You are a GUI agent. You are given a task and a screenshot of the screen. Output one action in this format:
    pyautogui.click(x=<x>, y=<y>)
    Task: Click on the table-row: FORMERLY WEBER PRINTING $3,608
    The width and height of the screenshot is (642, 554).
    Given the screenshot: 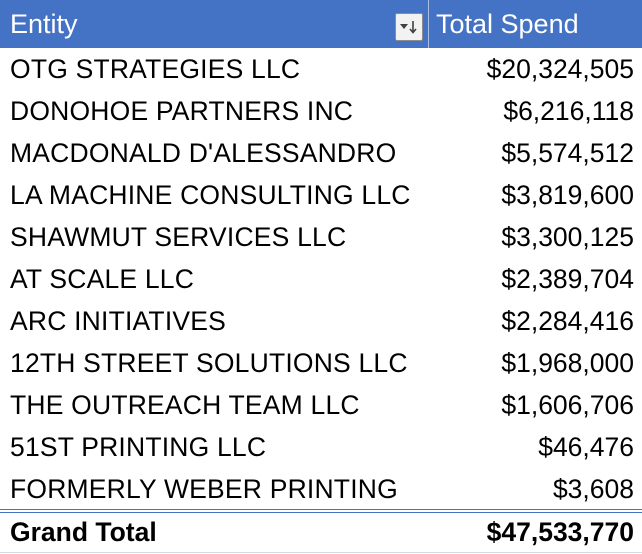 What is the action you would take?
    pyautogui.click(x=321, y=489)
    